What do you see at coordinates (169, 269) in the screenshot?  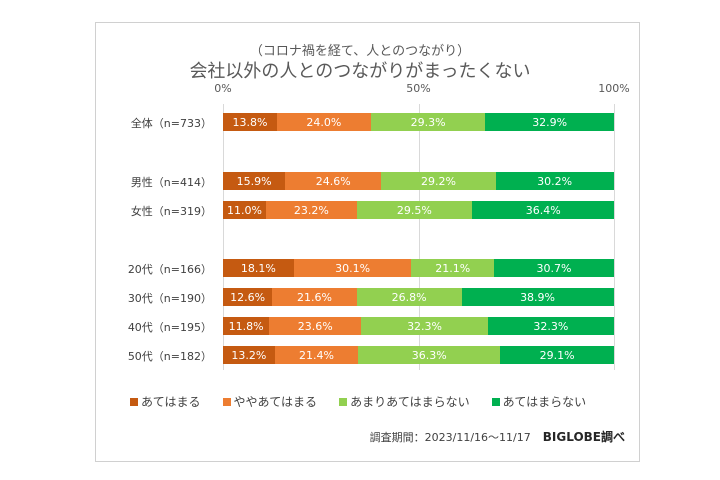 I see `category-label: 20代（n=166）` at bounding box center [169, 269].